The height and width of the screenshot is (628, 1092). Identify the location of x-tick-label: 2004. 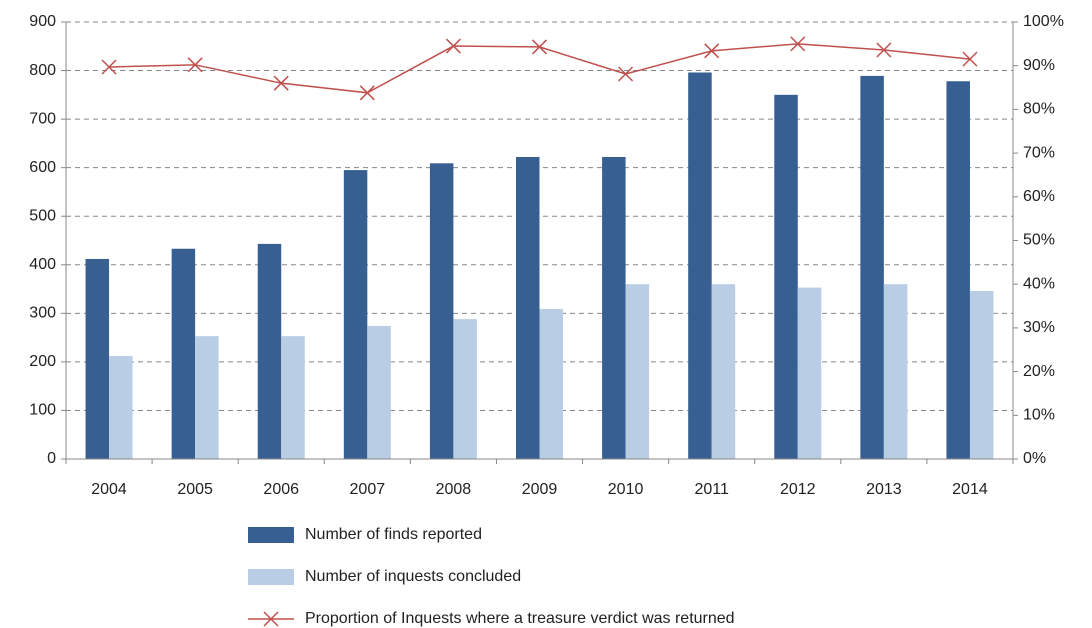
(109, 489).